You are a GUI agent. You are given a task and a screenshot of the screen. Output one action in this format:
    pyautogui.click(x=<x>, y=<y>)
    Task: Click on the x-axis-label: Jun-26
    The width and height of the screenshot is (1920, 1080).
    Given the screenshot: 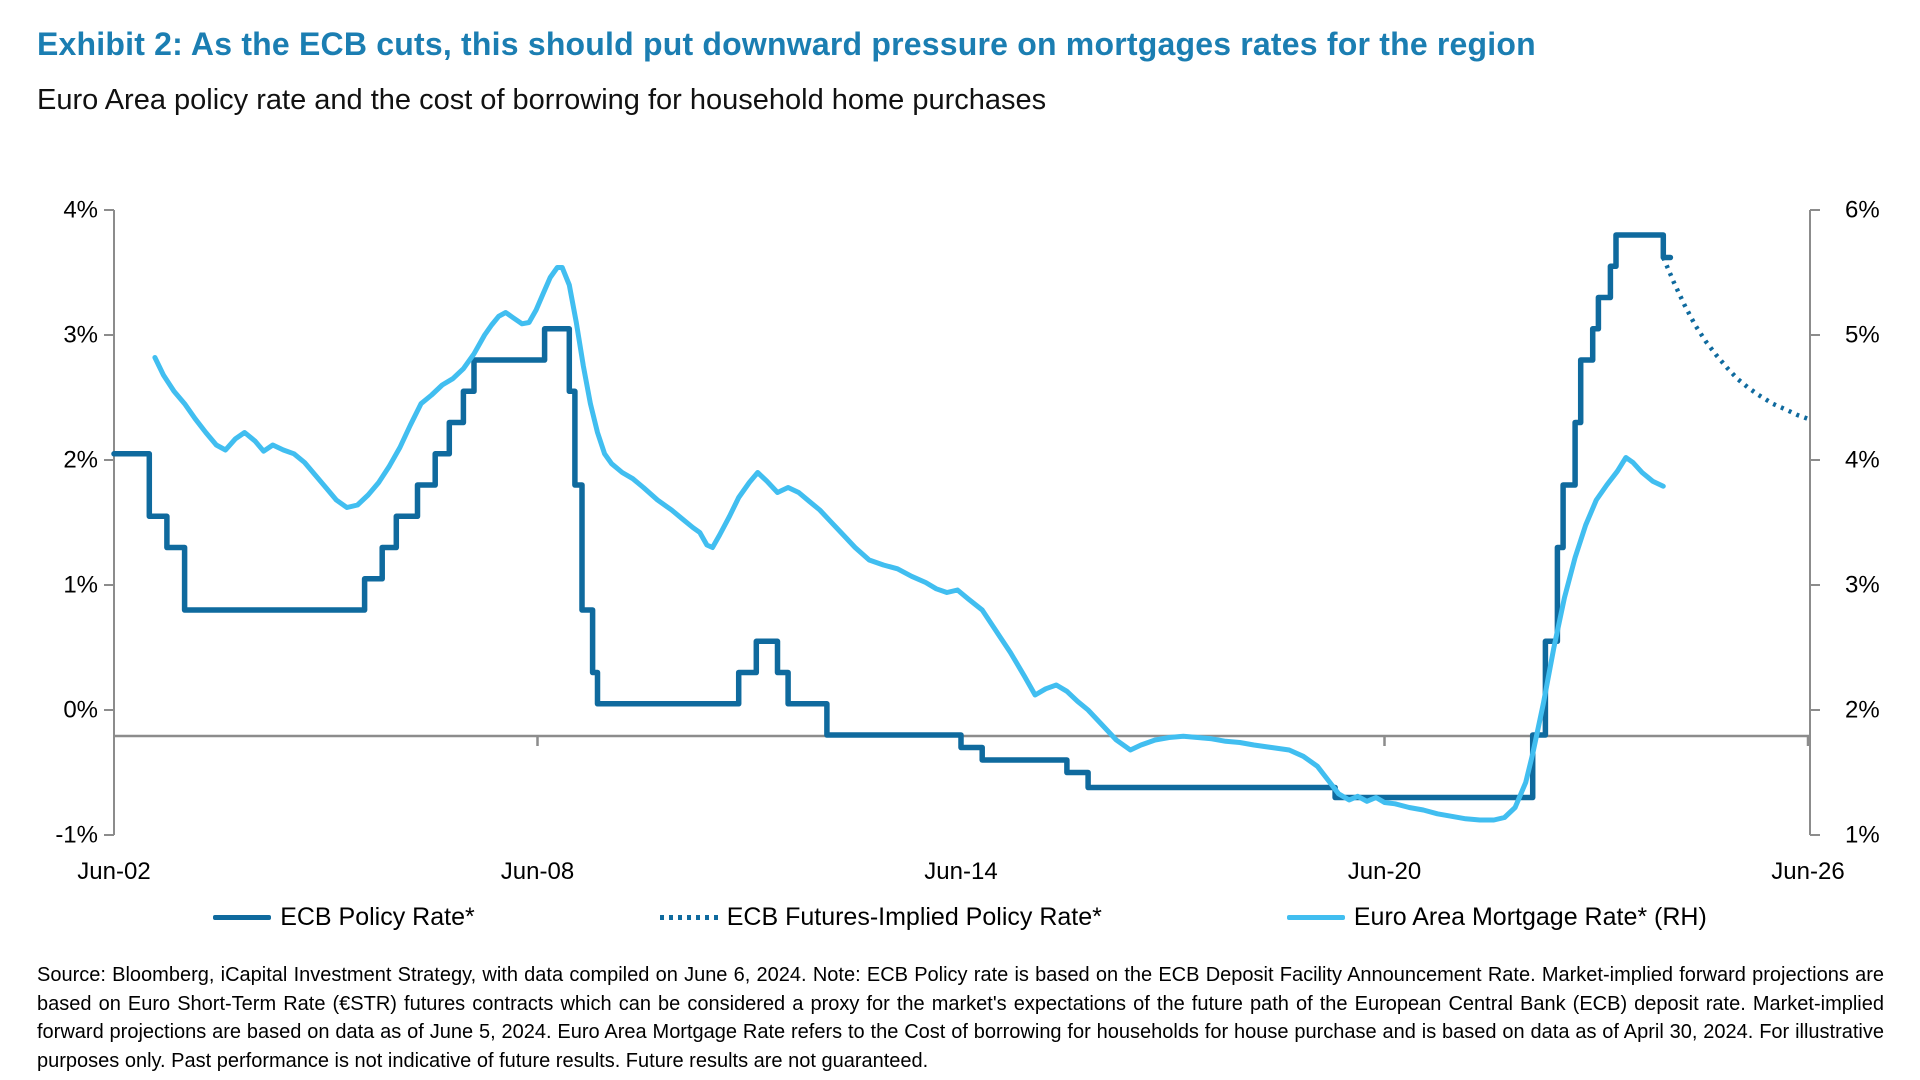 What is the action you would take?
    pyautogui.click(x=1807, y=871)
    